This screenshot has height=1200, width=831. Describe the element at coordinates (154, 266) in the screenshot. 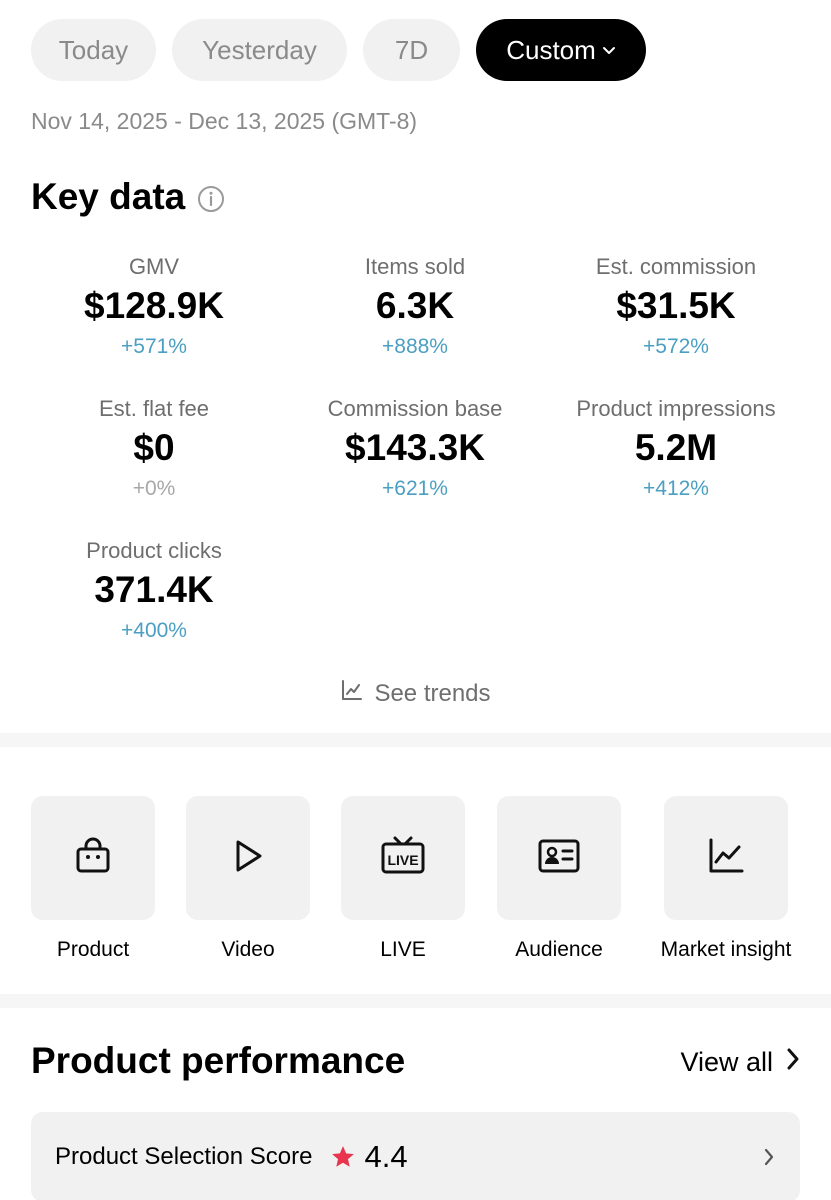

I see `metric-label: GMV` at that location.